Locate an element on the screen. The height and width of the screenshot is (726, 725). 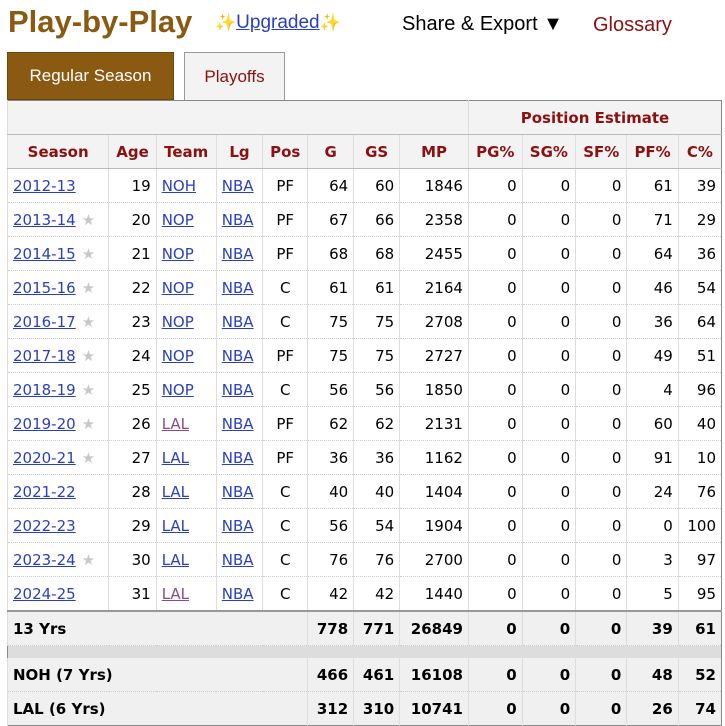
column-header-gs: GS is located at coordinates (376, 151).